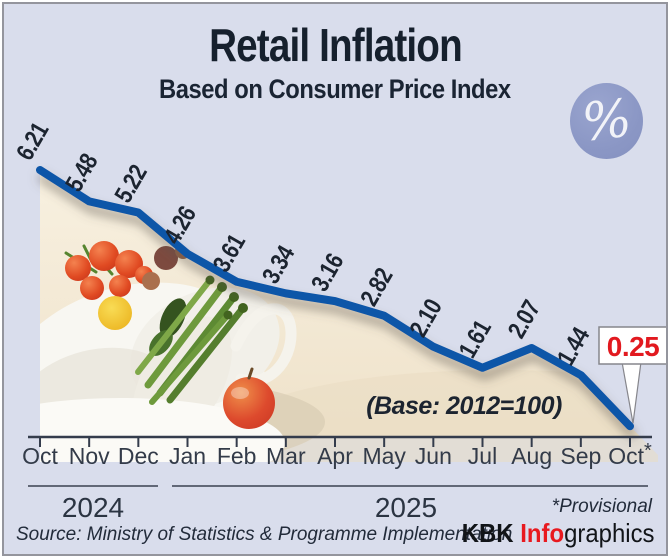  I want to click on x-axis-label: Jun, so click(433, 456).